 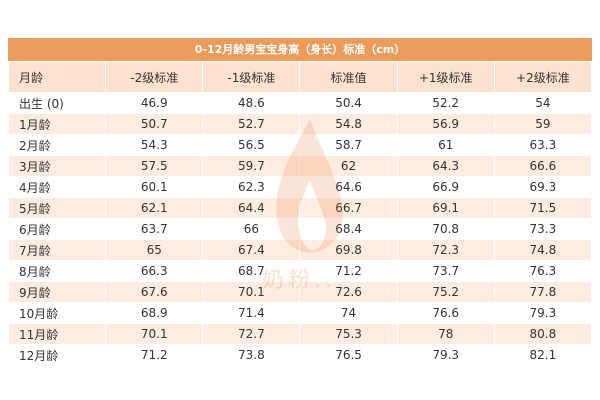 What do you see at coordinates (445, 334) in the screenshot?
I see `value-cell: 78` at bounding box center [445, 334].